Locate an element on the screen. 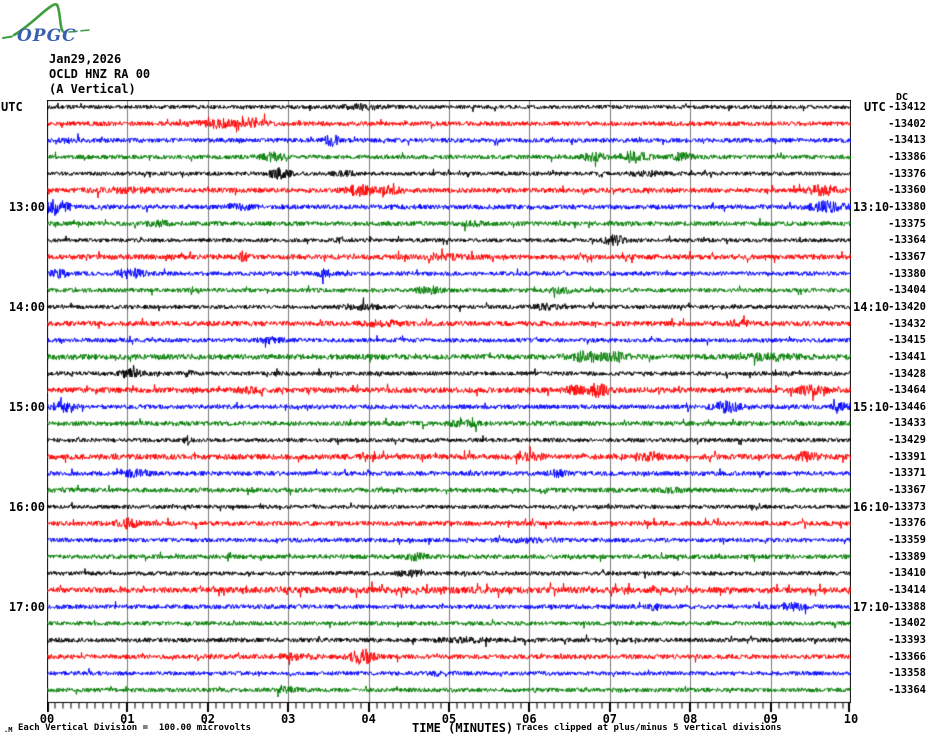 This screenshot has width=930, height=744. dc-offset-value: -13464 is located at coordinates (907, 390).